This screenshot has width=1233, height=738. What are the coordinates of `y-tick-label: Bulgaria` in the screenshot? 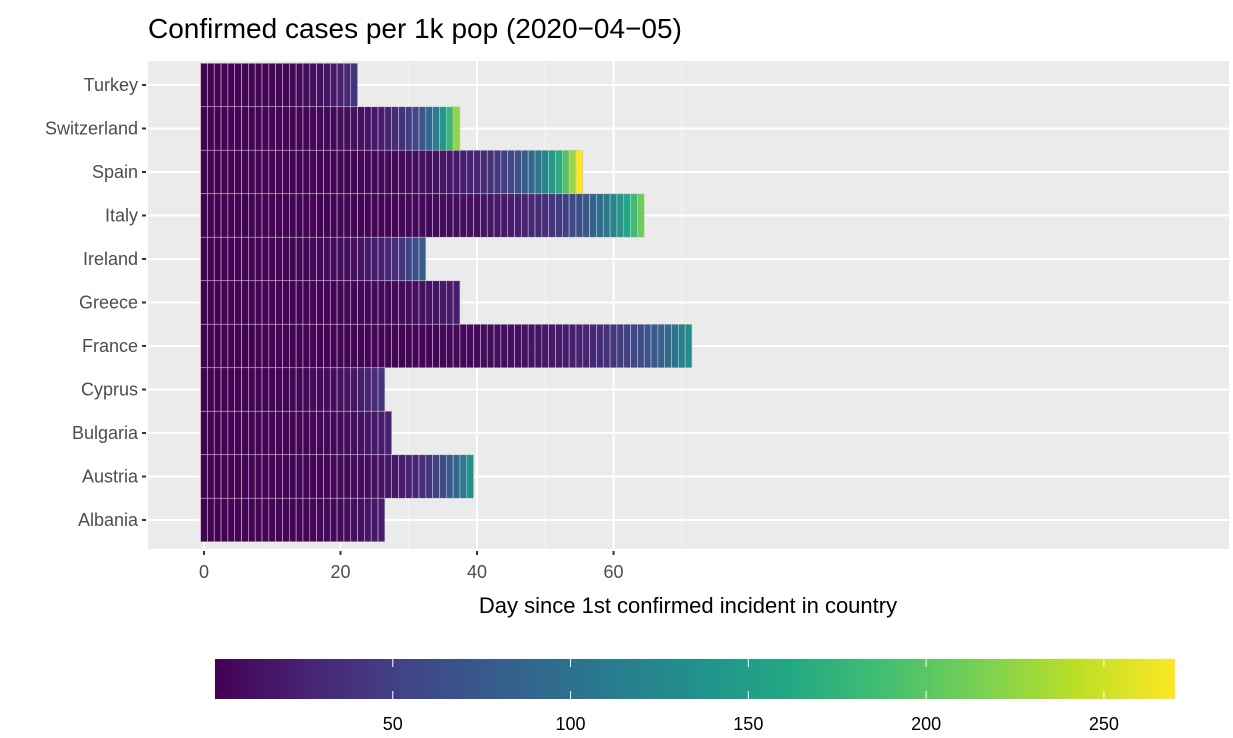 It's located at (105, 433).